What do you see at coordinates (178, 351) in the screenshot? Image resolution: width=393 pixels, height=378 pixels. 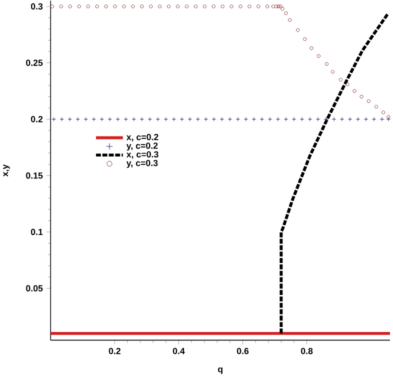 I see `x-tick-label: 0.4` at bounding box center [178, 351].